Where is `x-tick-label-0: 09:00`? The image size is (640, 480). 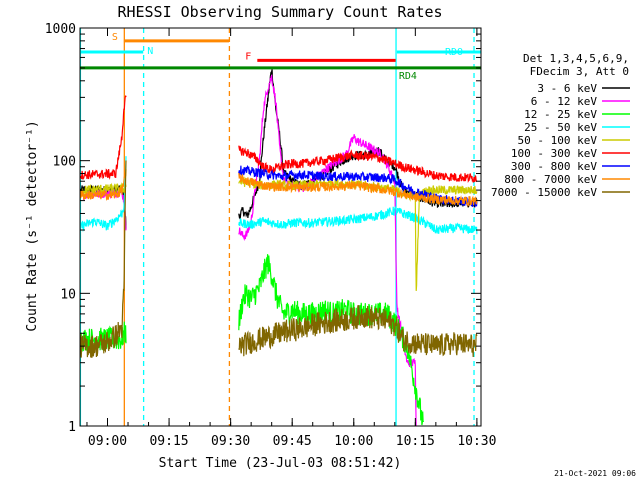 x-tick-label-0: 09:00 is located at coordinates (107, 441).